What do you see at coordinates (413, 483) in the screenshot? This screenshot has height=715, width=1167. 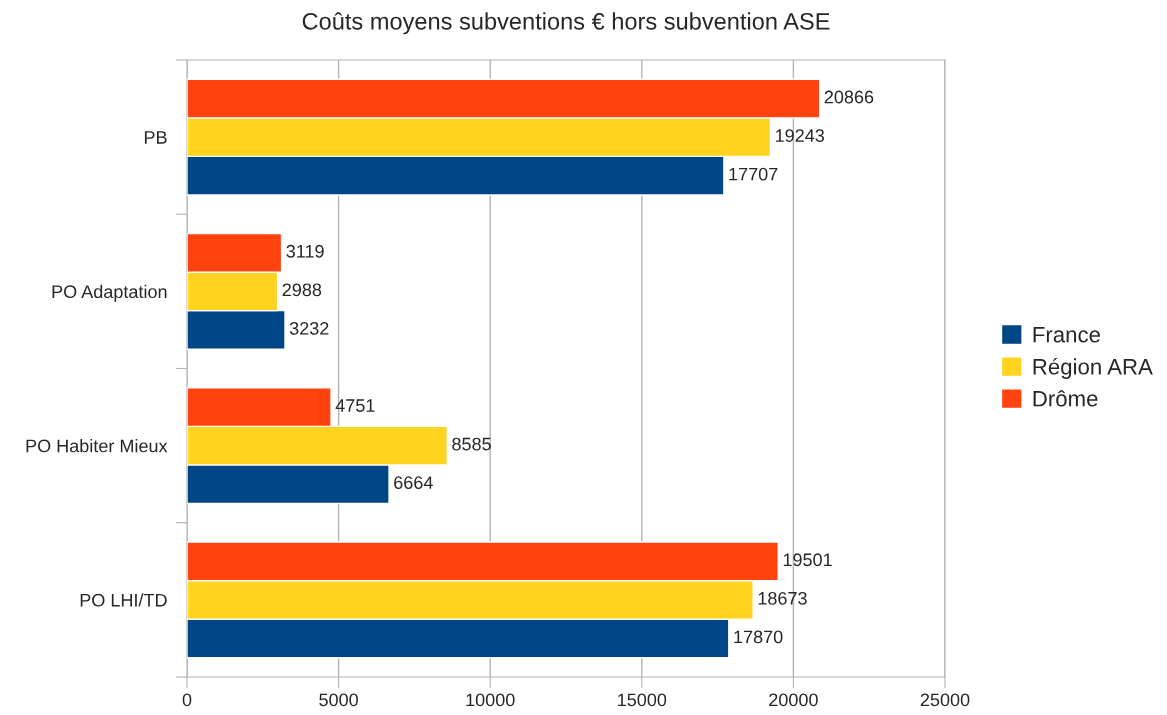 I see `data-label: 6664` at bounding box center [413, 483].